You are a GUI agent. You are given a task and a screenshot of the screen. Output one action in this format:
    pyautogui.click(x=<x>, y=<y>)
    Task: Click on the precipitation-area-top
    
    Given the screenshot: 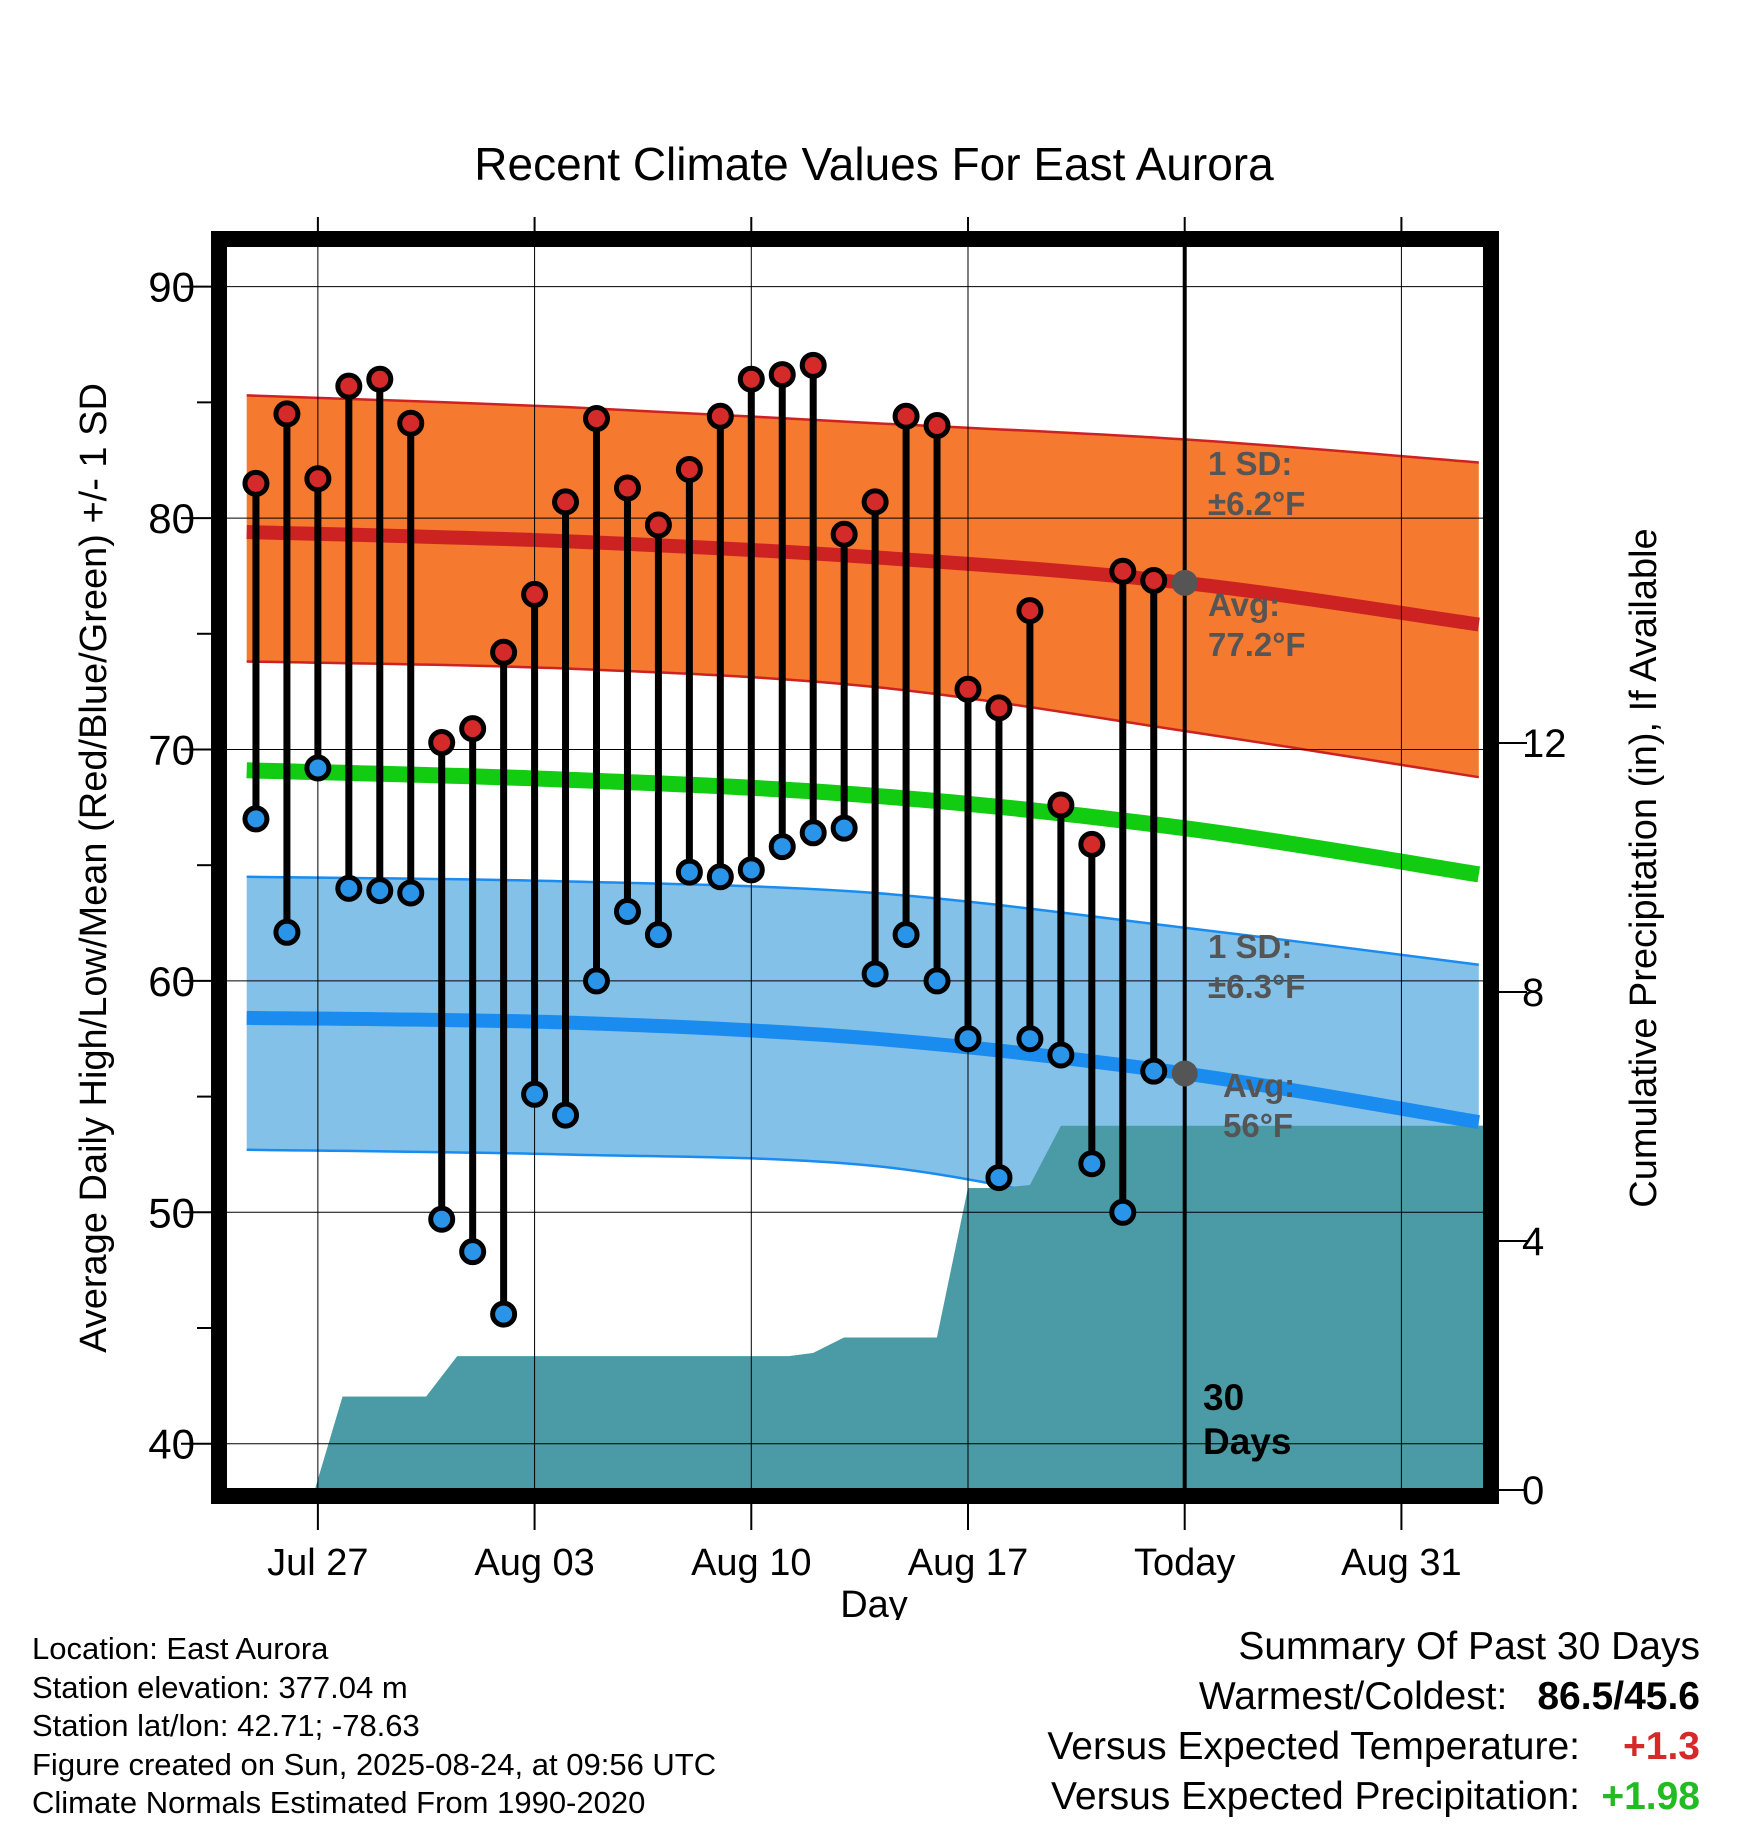 What is the action you would take?
    pyautogui.click(x=899, y=1307)
    